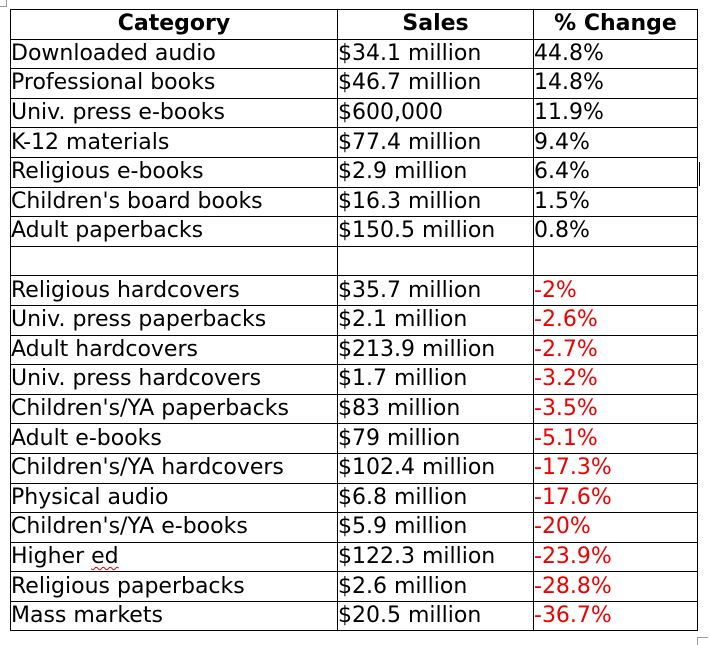 Image resolution: width=710 pixels, height=645 pixels. Describe the element at coordinates (615, 320) in the screenshot. I see `change-cell: -2.6%` at that location.